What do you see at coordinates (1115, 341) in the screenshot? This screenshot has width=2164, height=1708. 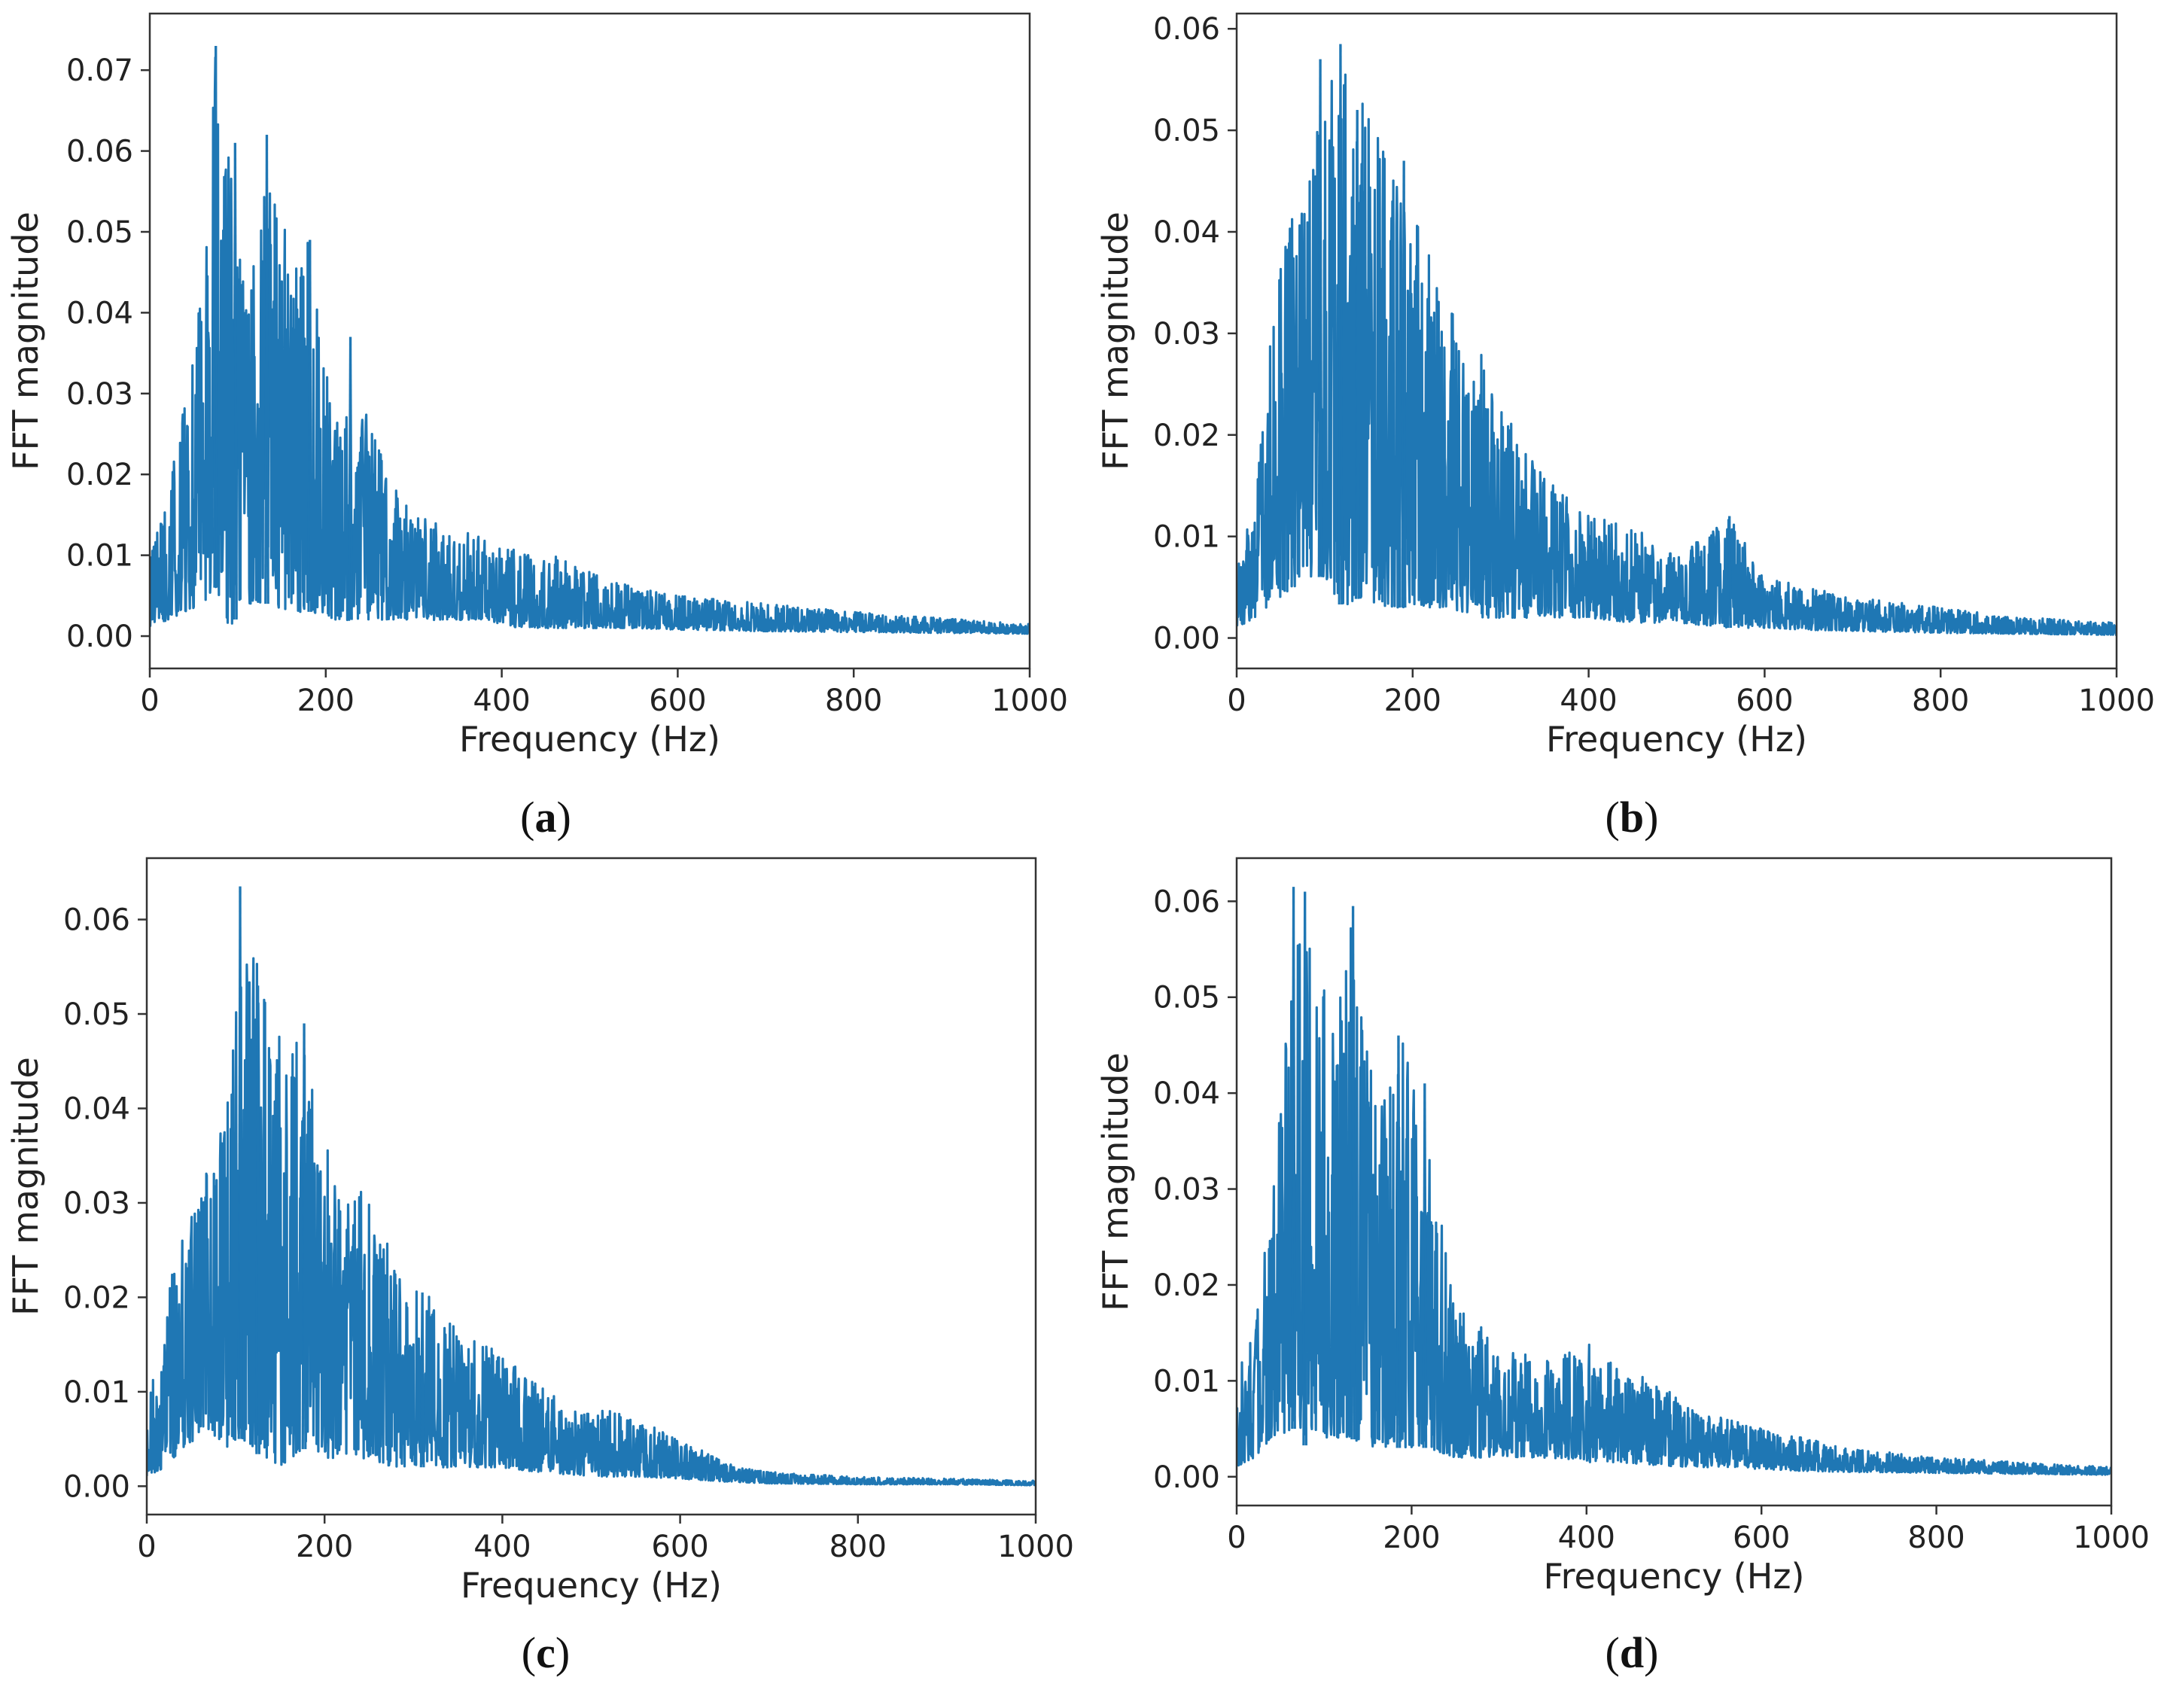 I see `y-axis-label-b: FFT magnitude` at bounding box center [1115, 341].